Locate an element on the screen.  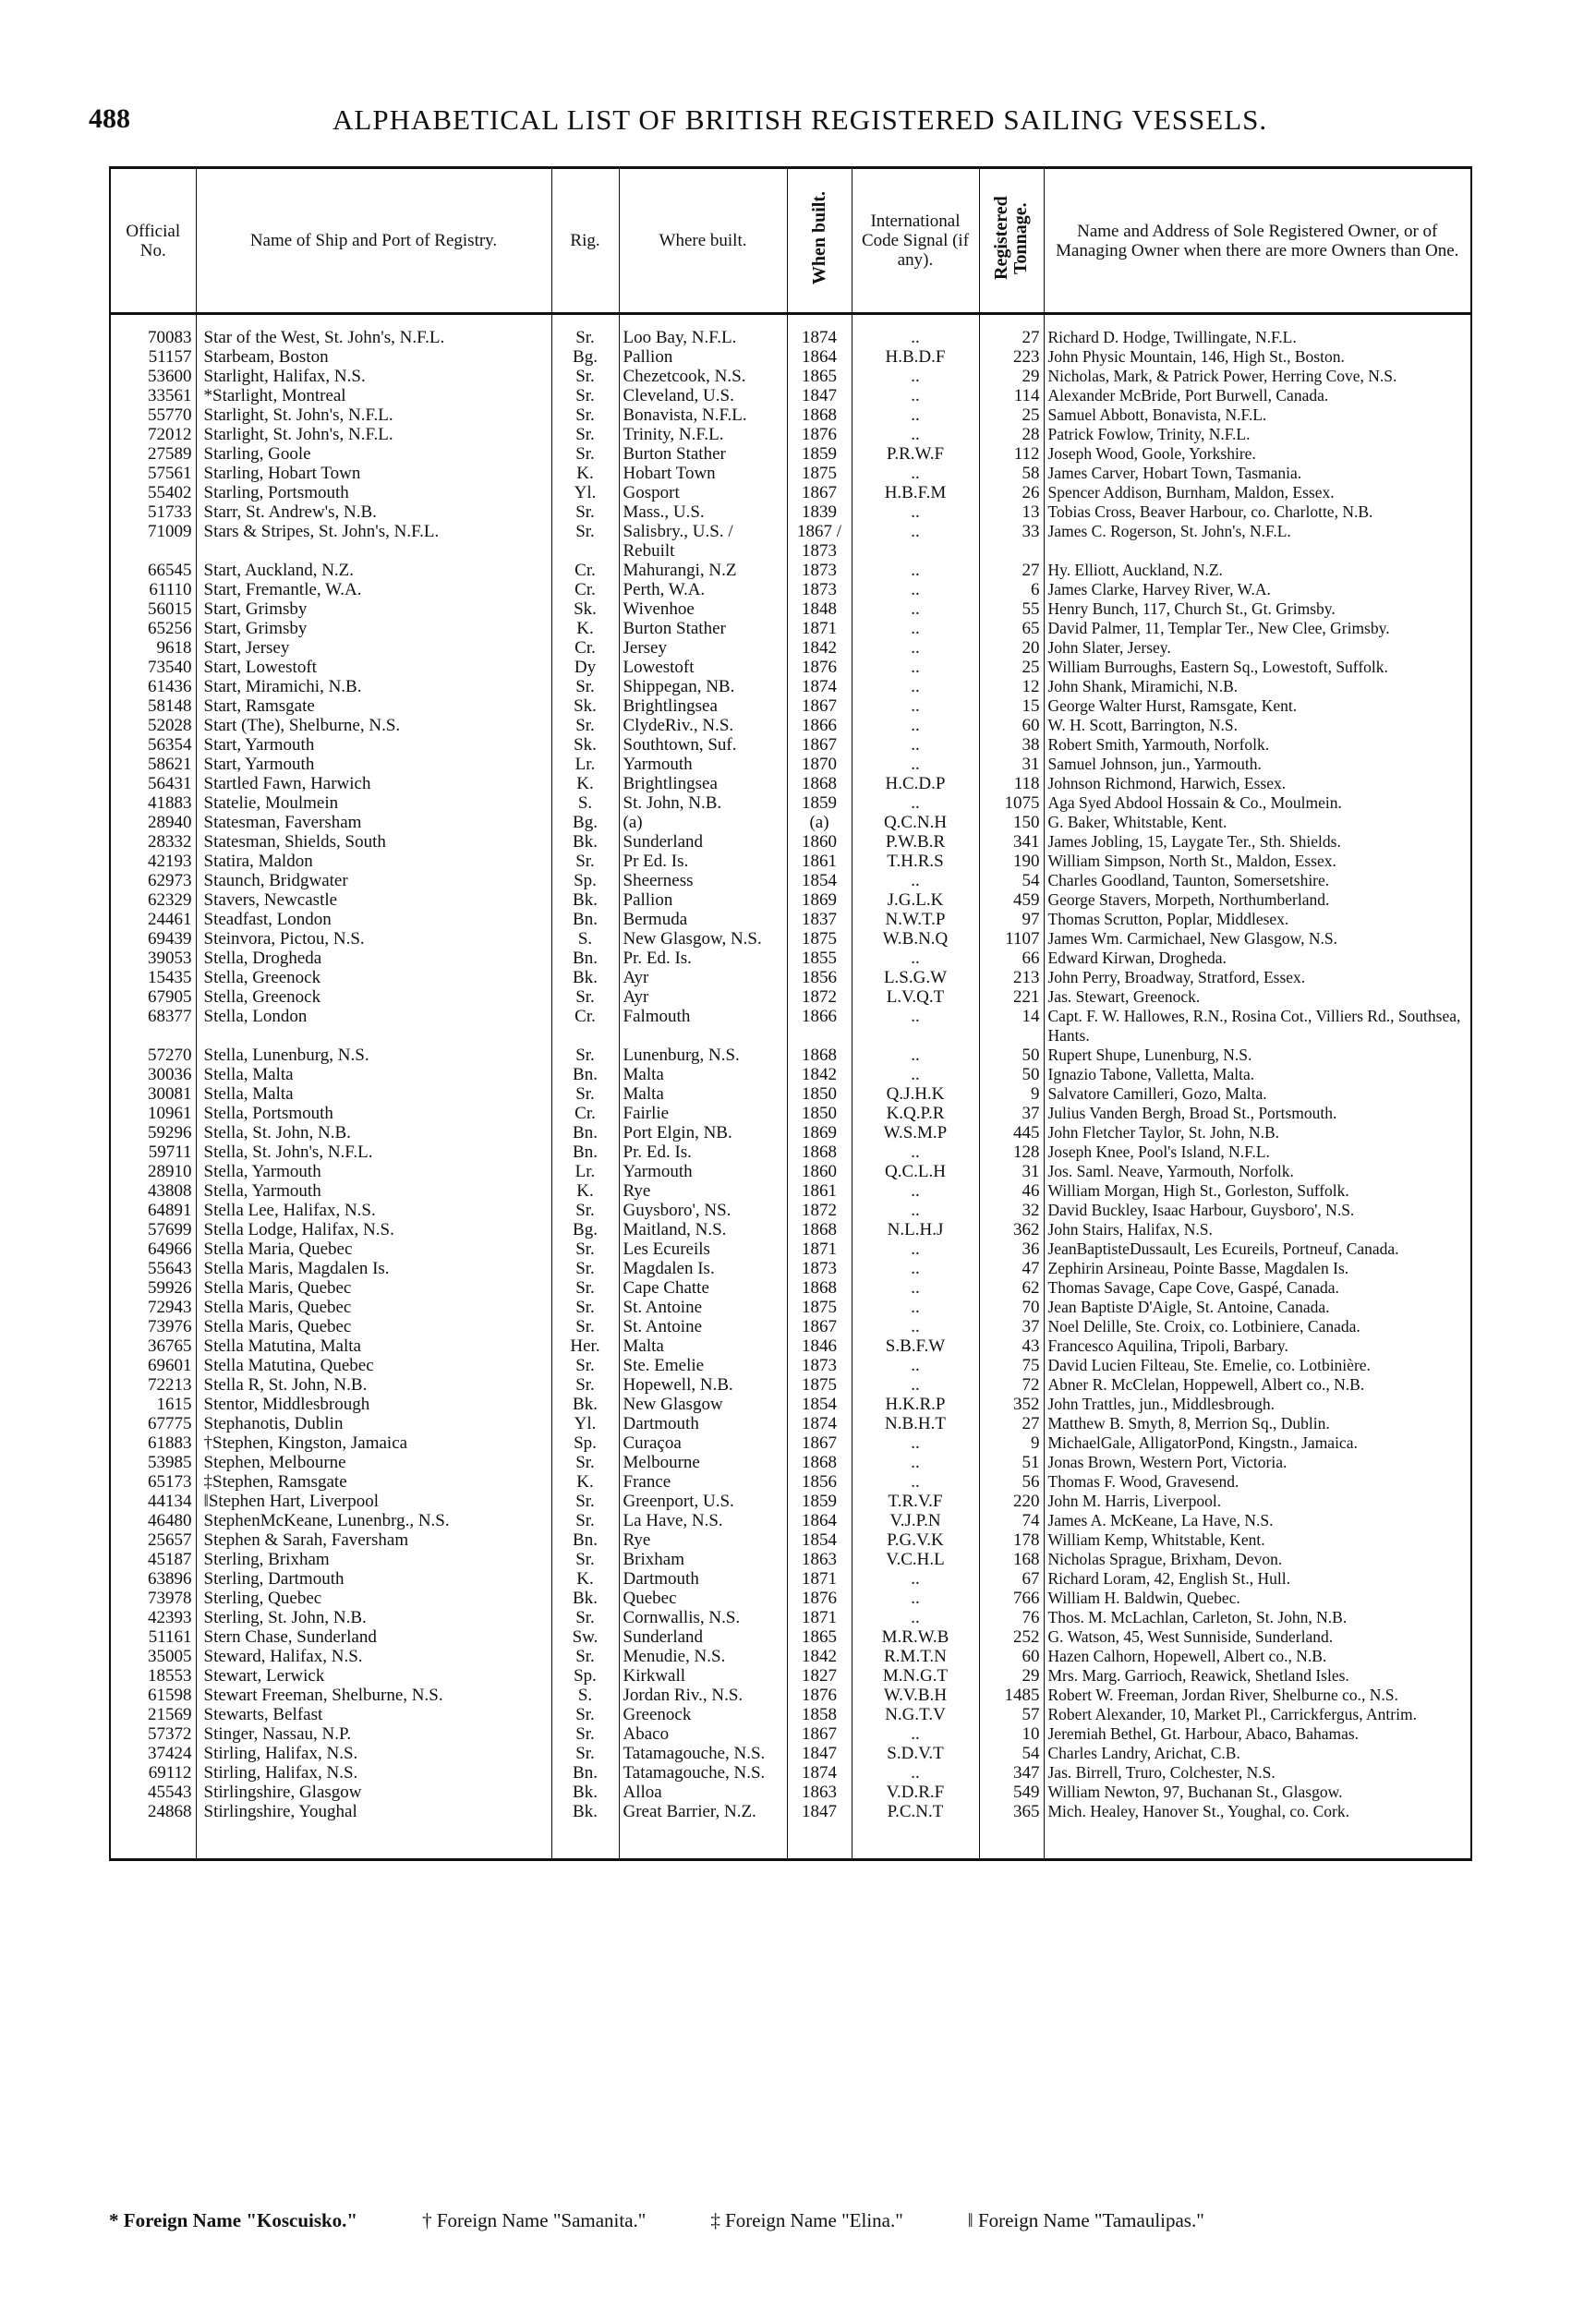
ship-name: Stella Maris, Quebec is located at coordinates (374, 1288).